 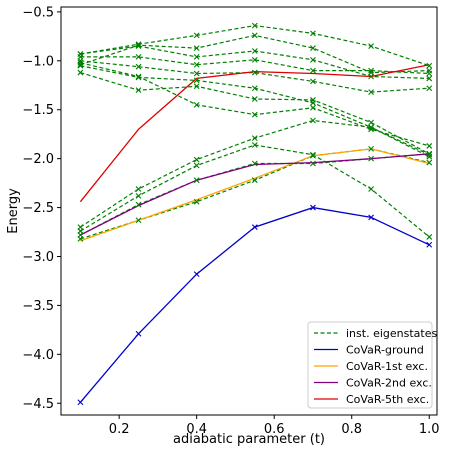 What do you see at coordinates (38, 404) in the screenshot?
I see `y-tick-label: −4.5` at bounding box center [38, 404].